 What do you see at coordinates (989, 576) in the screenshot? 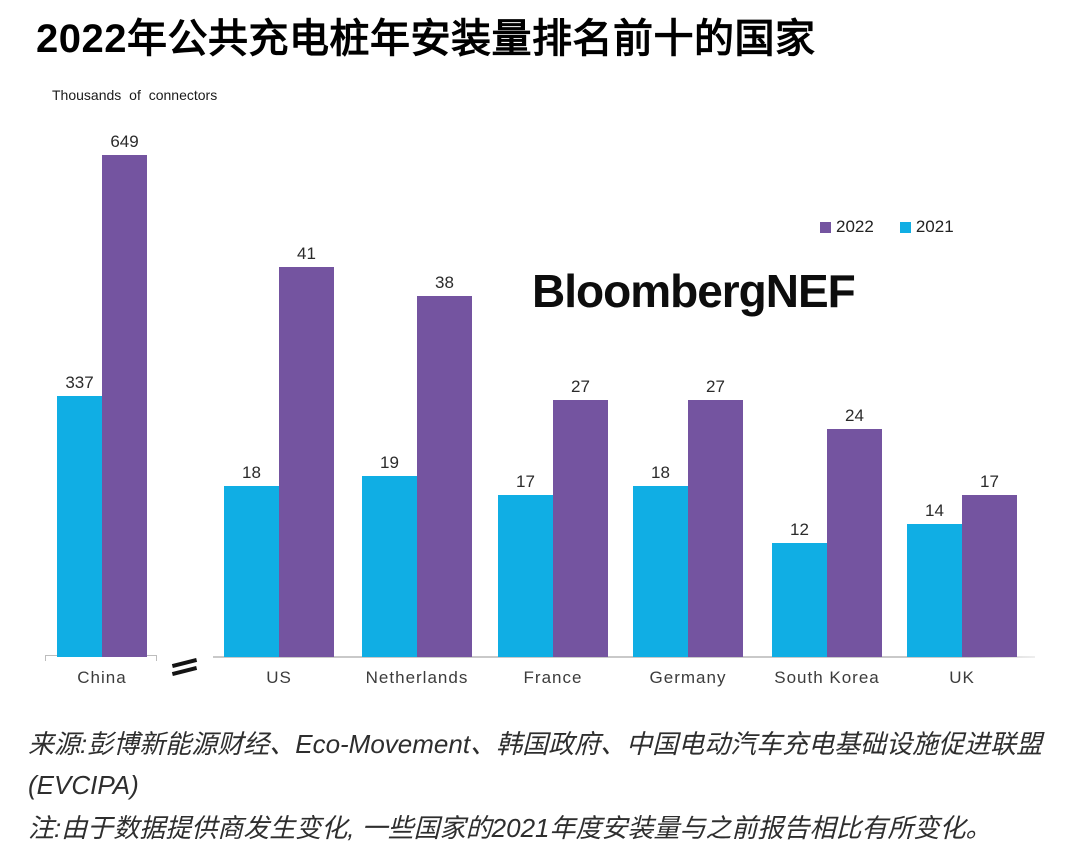
I see `bar-2022-uk` at bounding box center [989, 576].